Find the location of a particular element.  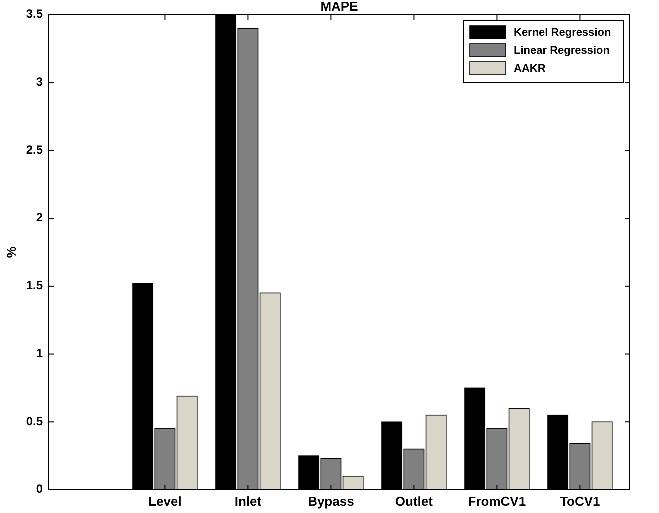

legend-label: Linear Regression is located at coordinates (562, 50).